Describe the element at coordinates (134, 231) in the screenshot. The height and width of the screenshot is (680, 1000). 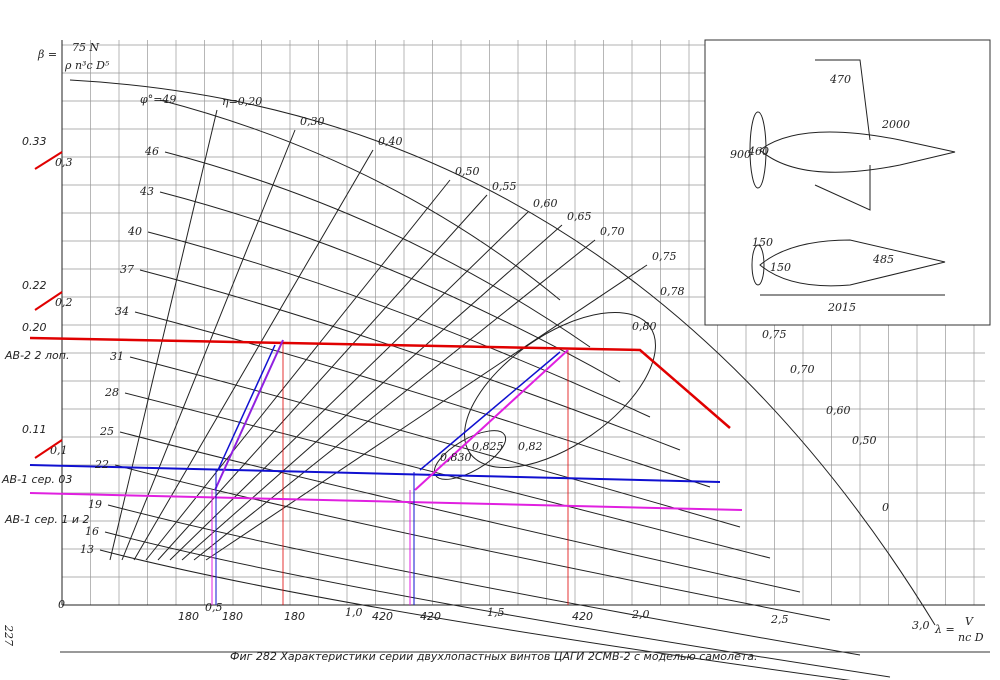
I see `pitch-label: 40` at that location.